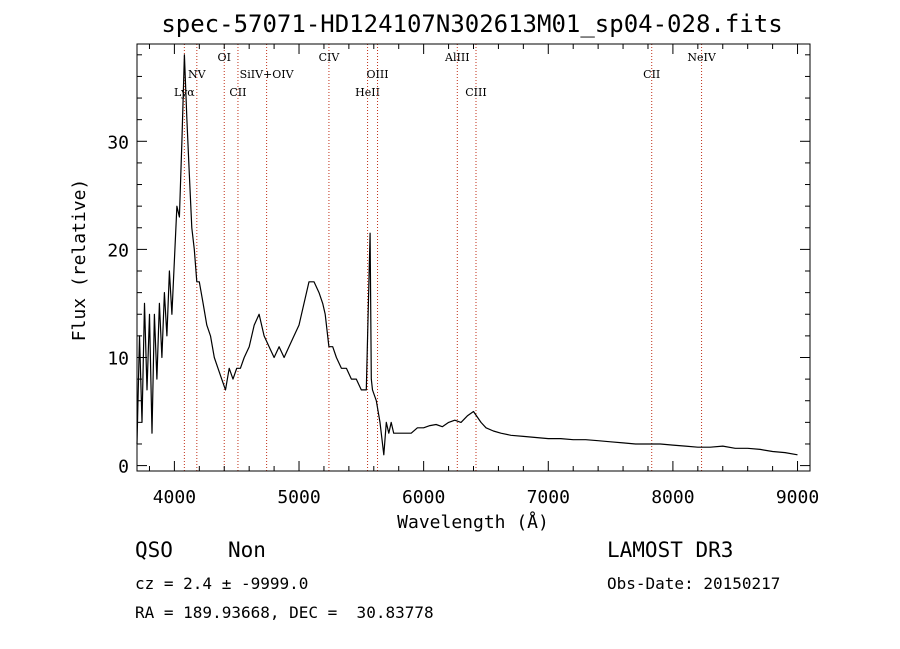 The height and width of the screenshot is (649, 900). Describe the element at coordinates (475, 92) in the screenshot. I see `line-label-9: CIII` at that location.